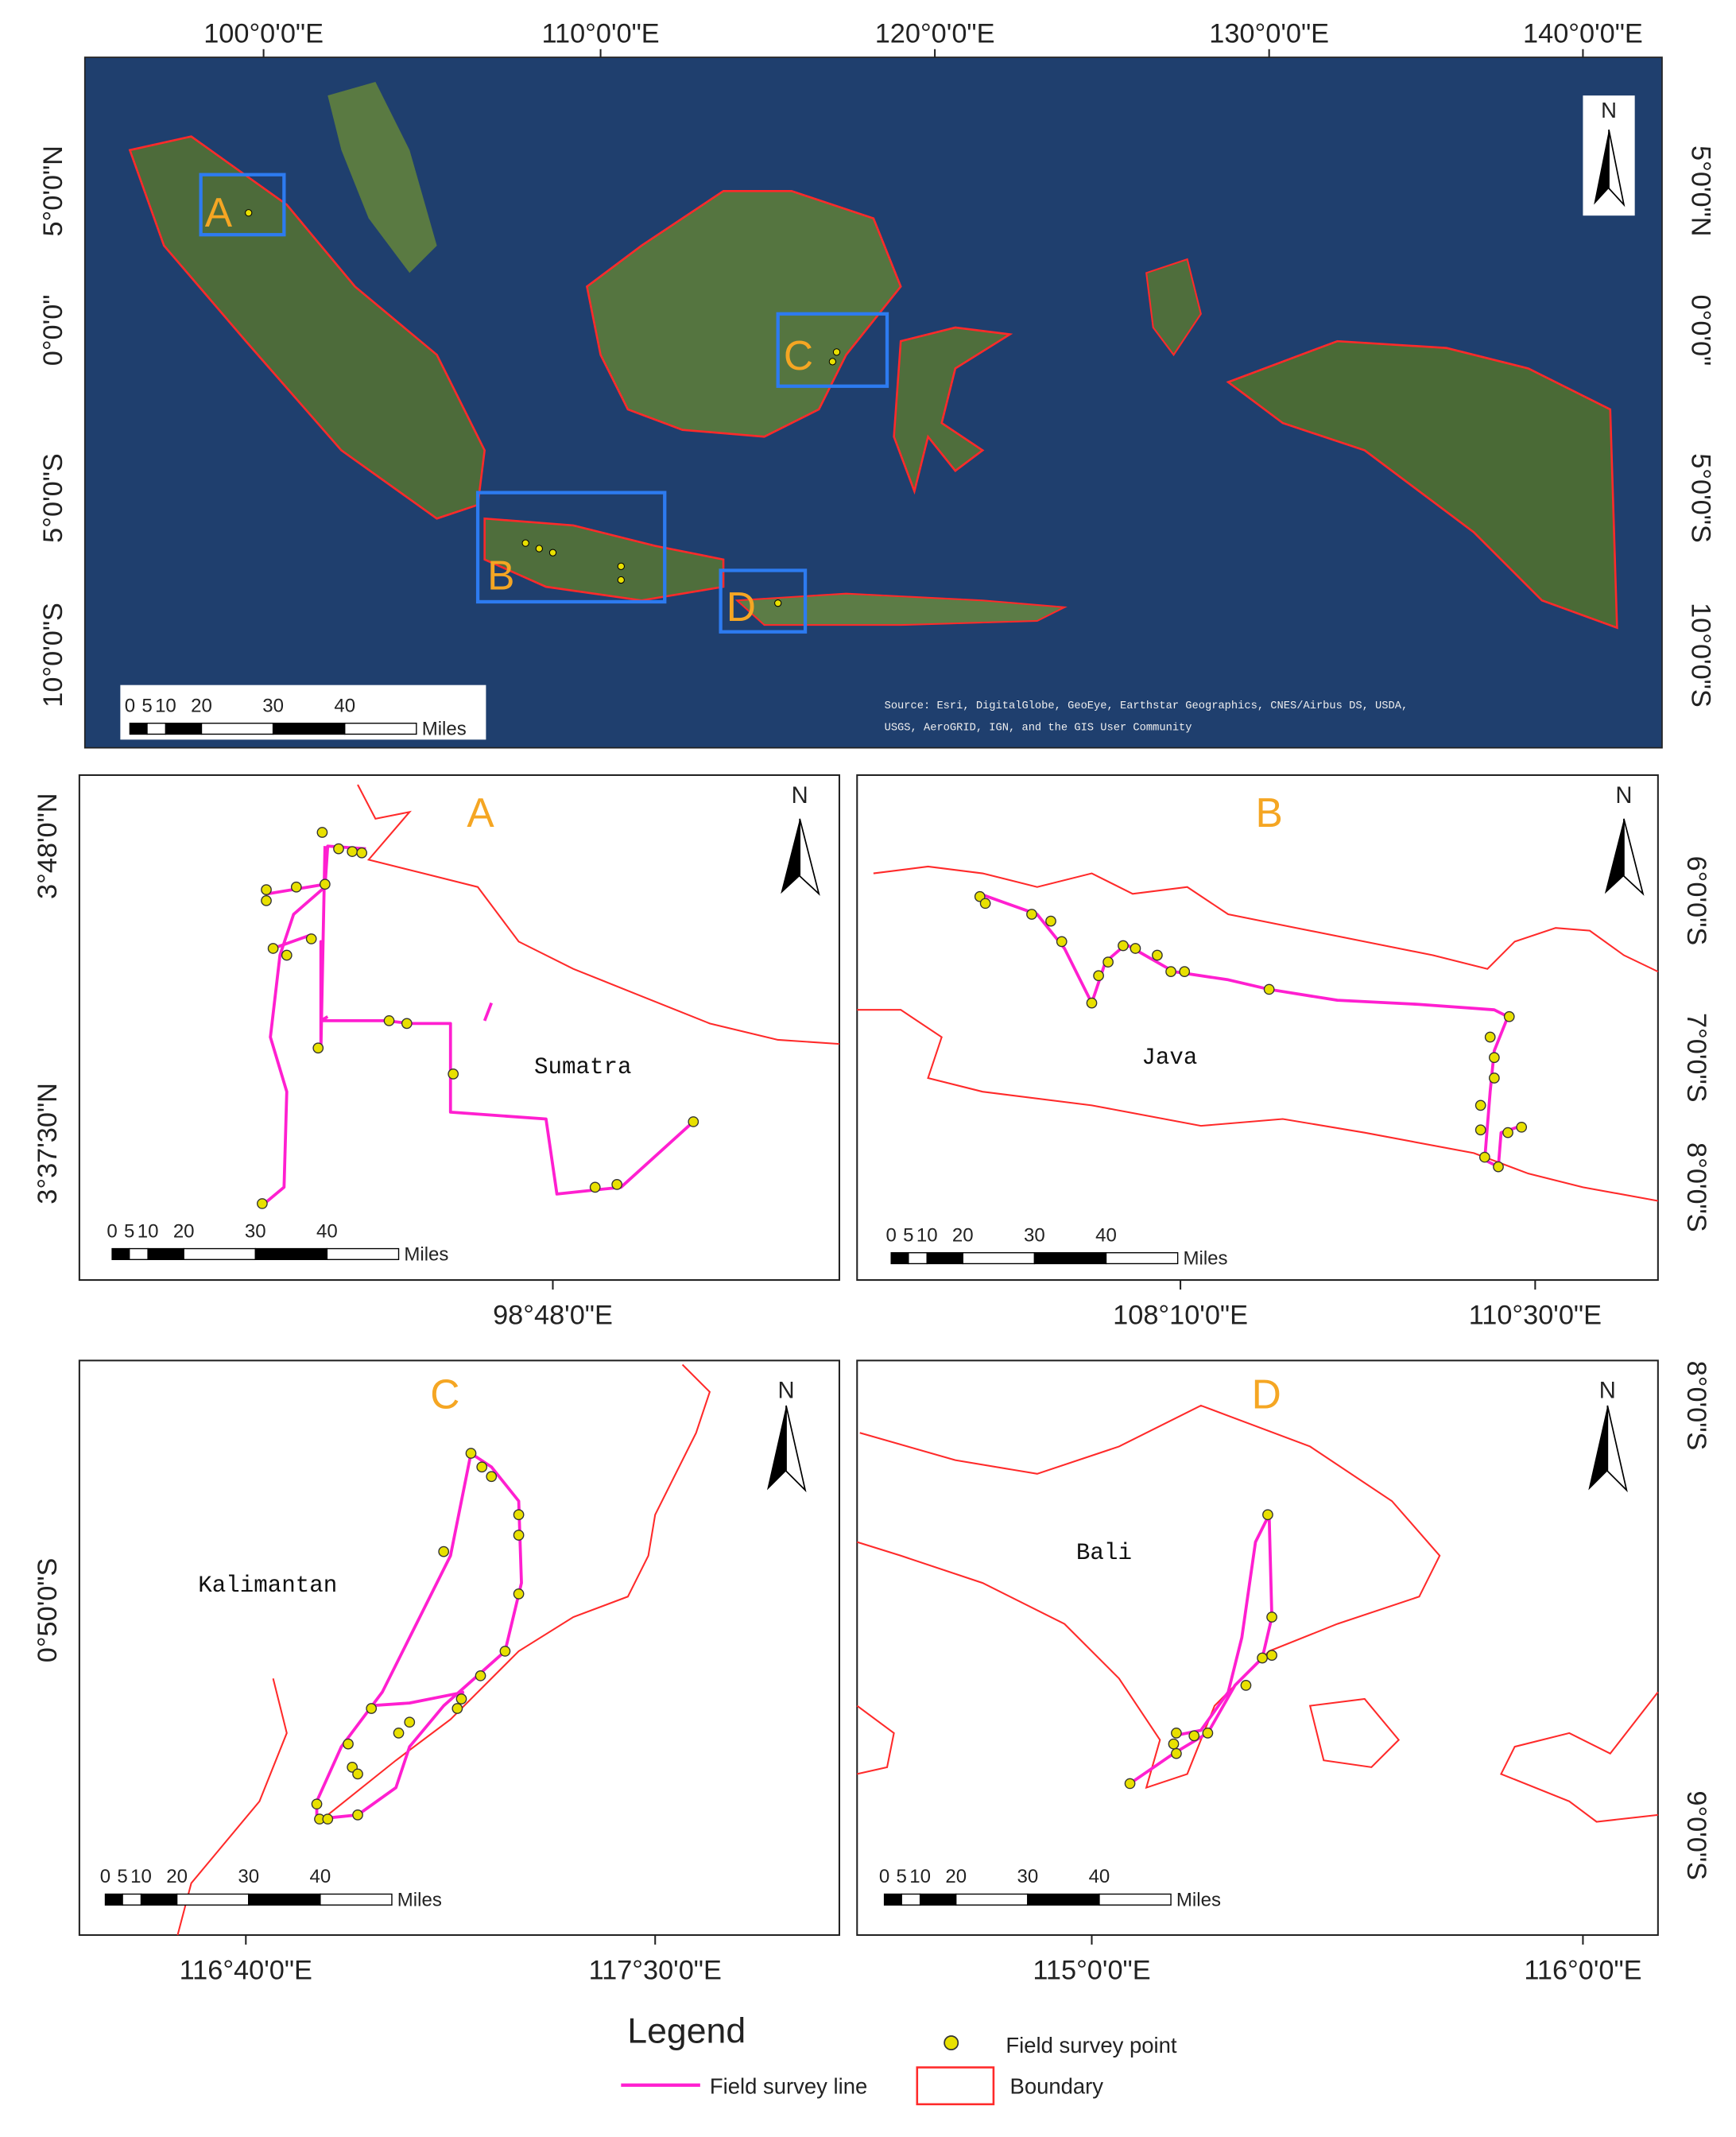 The height and width of the screenshot is (2137, 1736). Describe the element at coordinates (382, 177) in the screenshot. I see `malay-peninsula` at that location.